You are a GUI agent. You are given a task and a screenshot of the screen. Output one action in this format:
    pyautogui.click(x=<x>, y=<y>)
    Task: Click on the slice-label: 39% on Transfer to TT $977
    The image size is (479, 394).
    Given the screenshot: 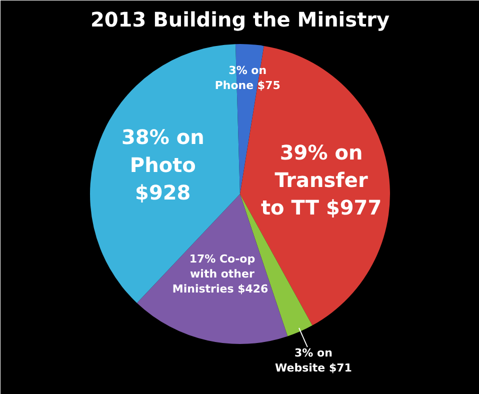 What is the action you would take?
    pyautogui.click(x=321, y=180)
    